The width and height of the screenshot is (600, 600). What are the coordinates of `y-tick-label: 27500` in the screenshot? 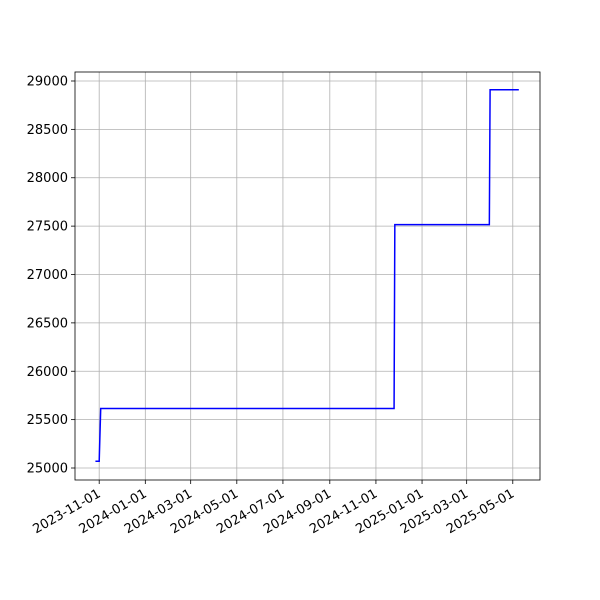 It's located at (47, 227).